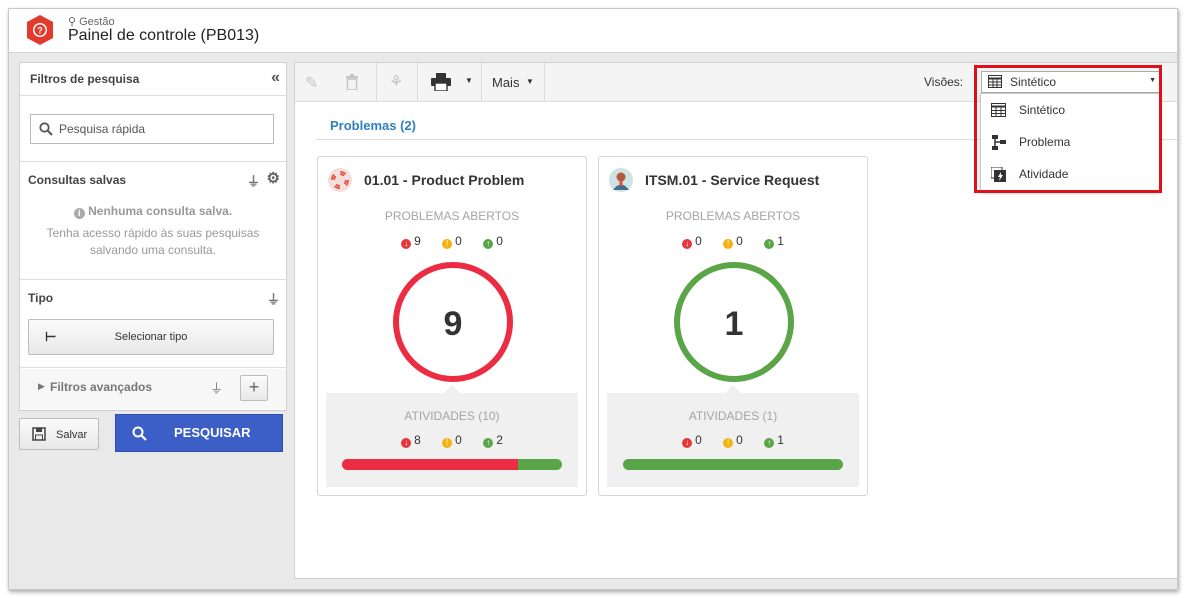 The image size is (1186, 598). I want to click on type-header: Tipo ⏚, so click(153, 305).